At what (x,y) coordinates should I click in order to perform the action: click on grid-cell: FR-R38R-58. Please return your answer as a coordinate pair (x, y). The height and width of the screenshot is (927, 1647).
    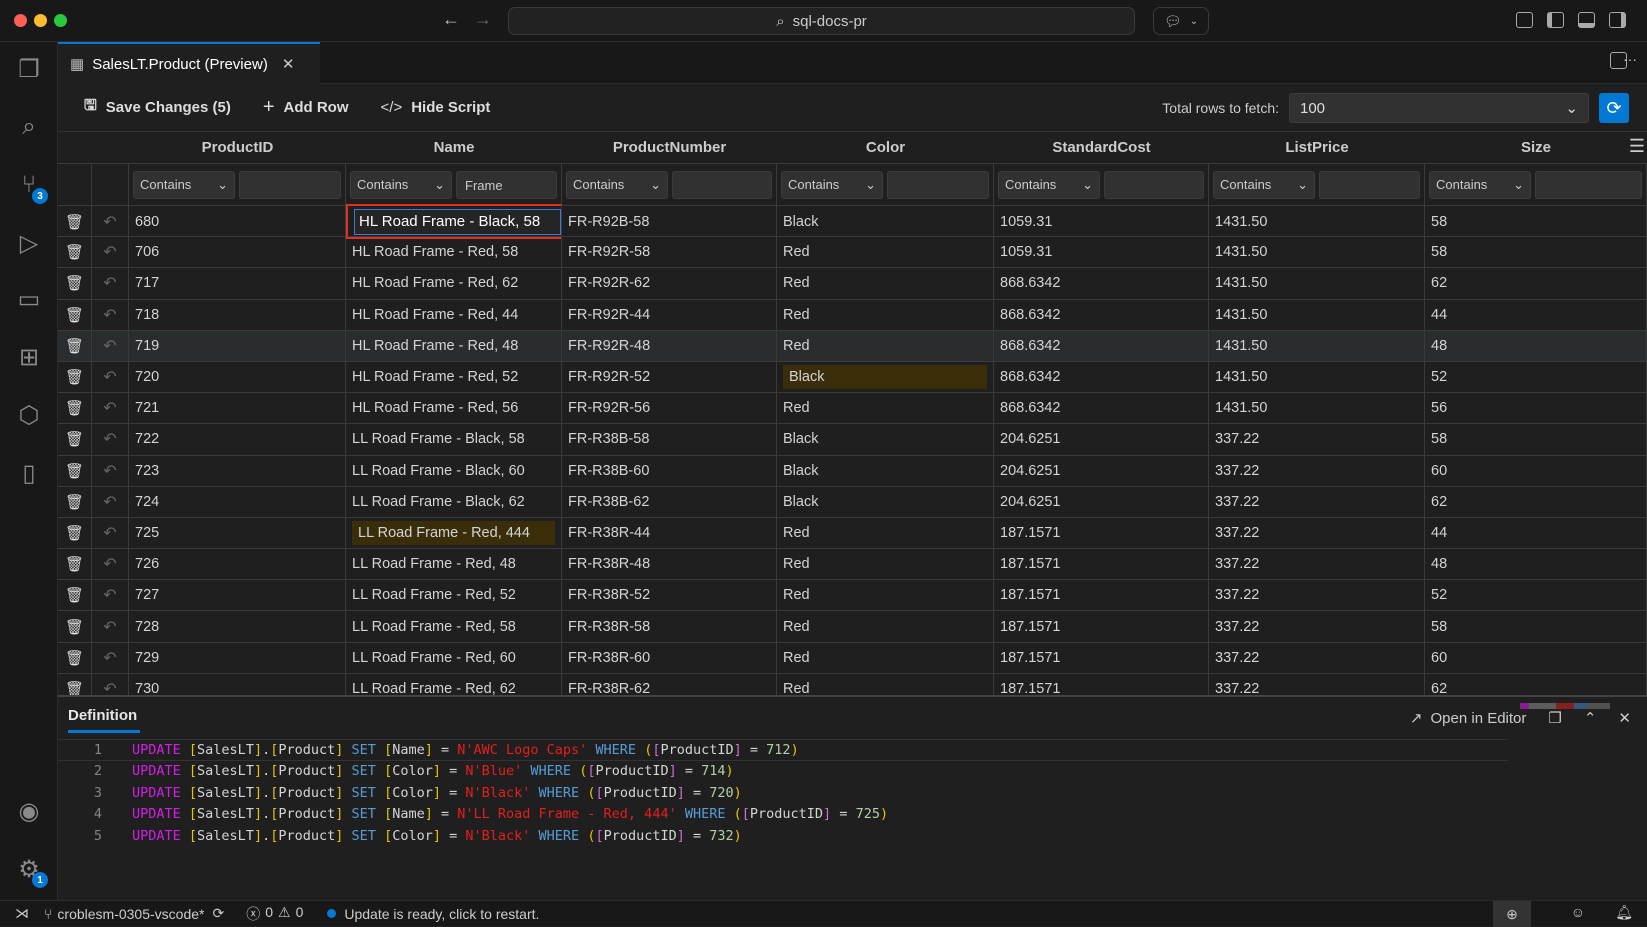
    Looking at the image, I should click on (669, 626).